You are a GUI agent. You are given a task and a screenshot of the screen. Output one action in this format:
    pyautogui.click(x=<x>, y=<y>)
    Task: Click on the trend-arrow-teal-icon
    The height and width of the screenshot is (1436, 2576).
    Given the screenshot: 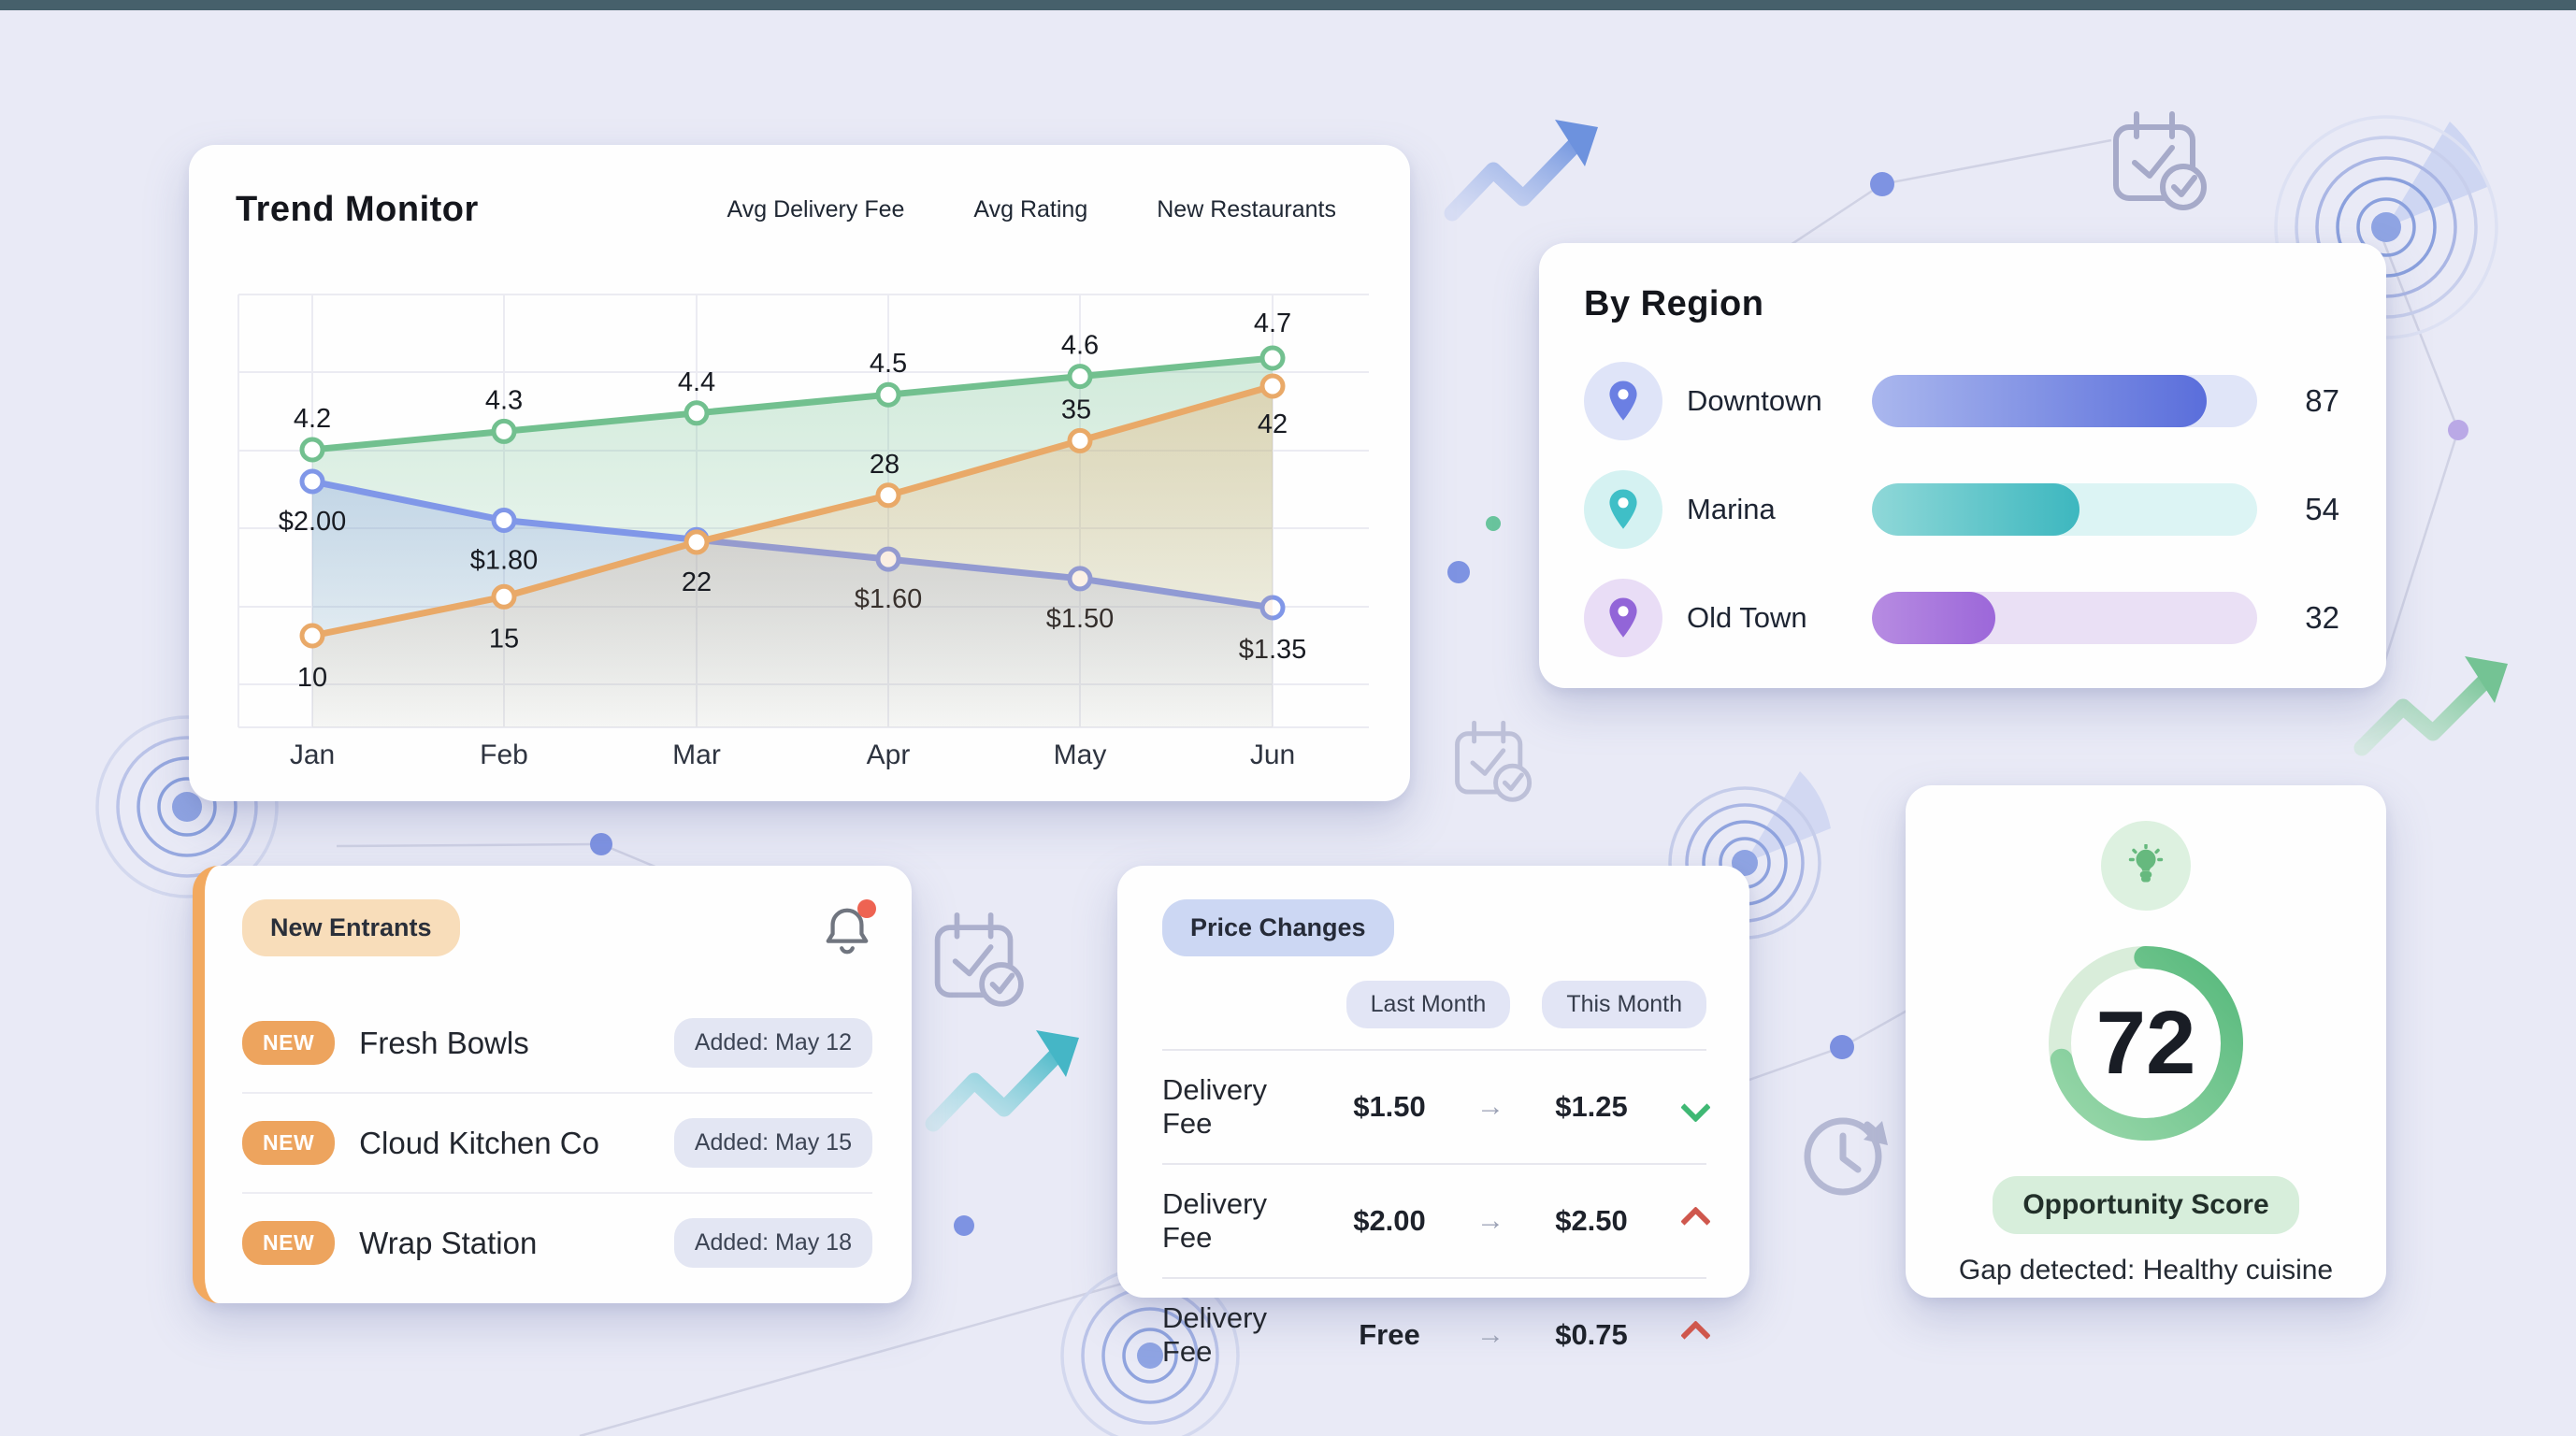 What is the action you would take?
    pyautogui.click(x=1002, y=1081)
    